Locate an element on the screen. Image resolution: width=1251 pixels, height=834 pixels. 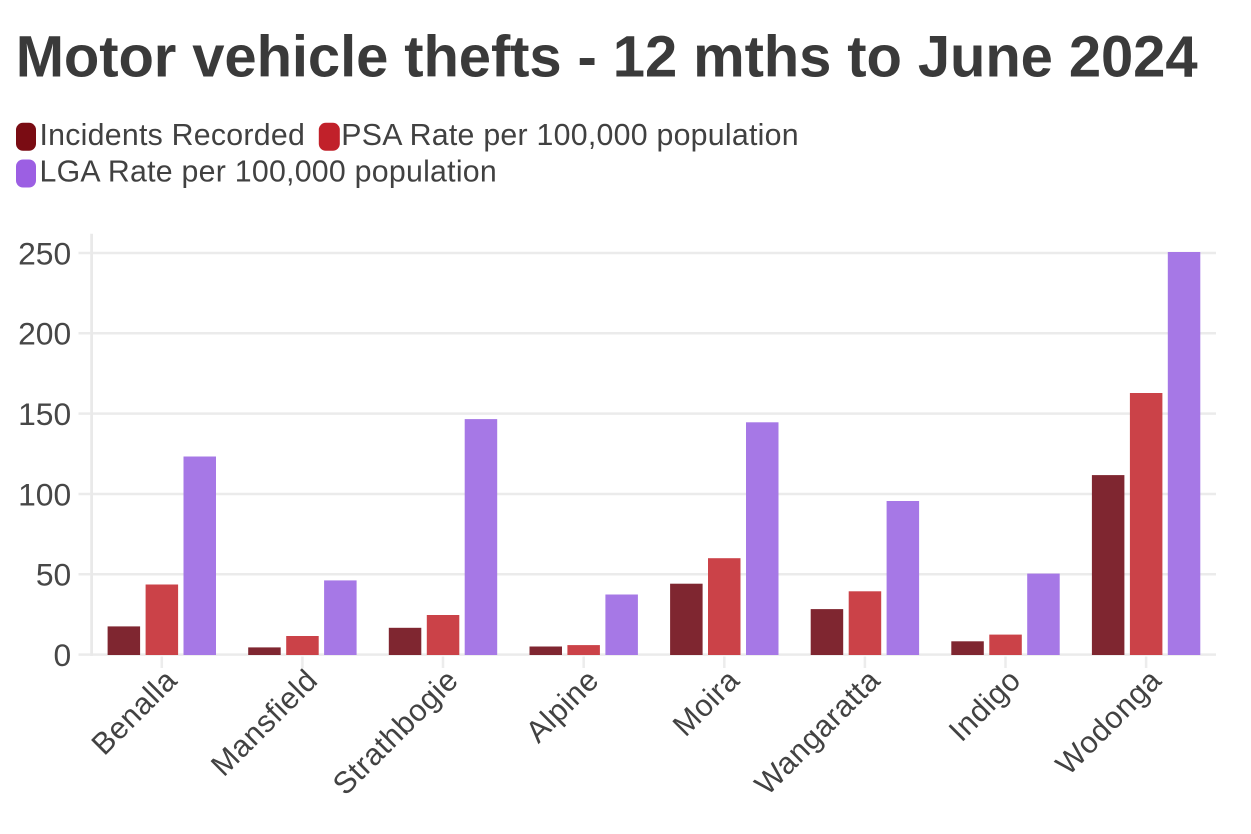
svg-text: 150 is located at coordinates (44, 414).